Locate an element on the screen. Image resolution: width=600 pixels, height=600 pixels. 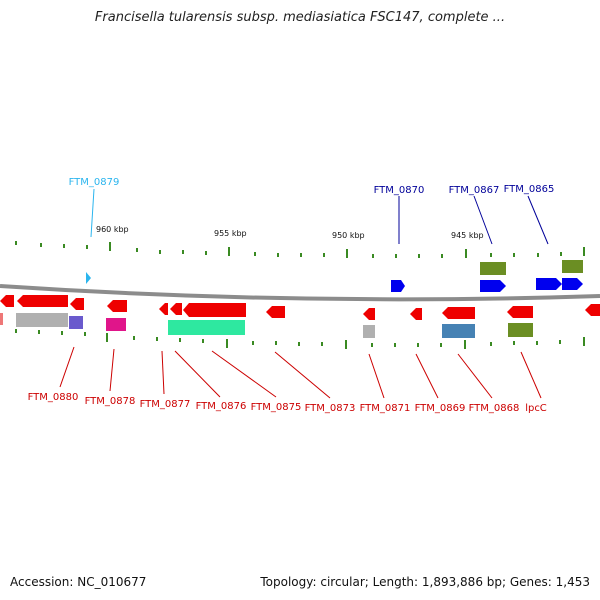
label-FTM_0868: FTM_0868 is located at coordinates (494, 408).